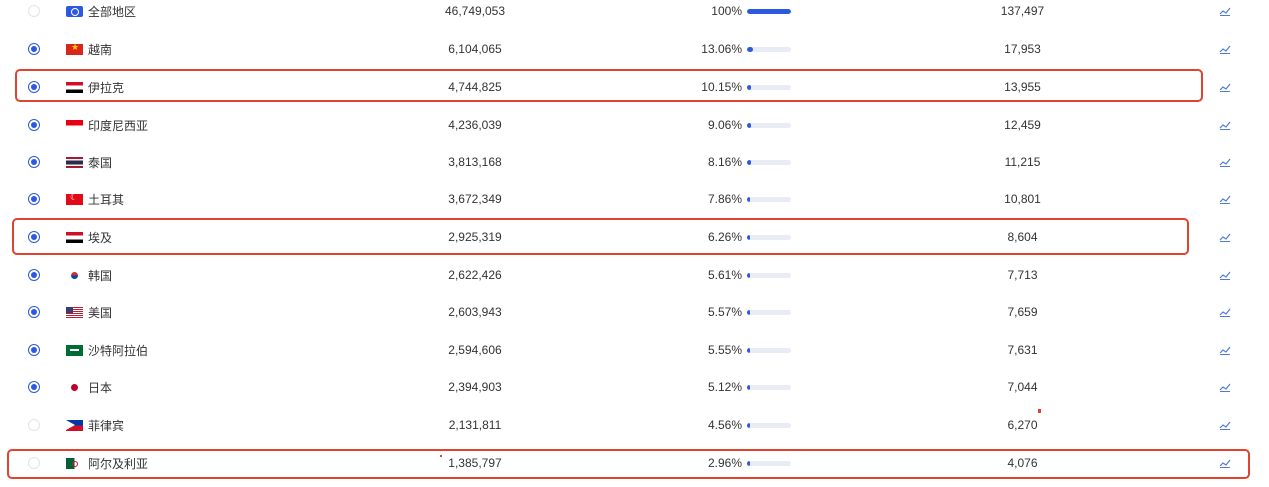 This screenshot has height=487, width=1269. I want to click on table-row: 沙特阿拉伯 2,594,606 5.55% 7,631, so click(634, 350).